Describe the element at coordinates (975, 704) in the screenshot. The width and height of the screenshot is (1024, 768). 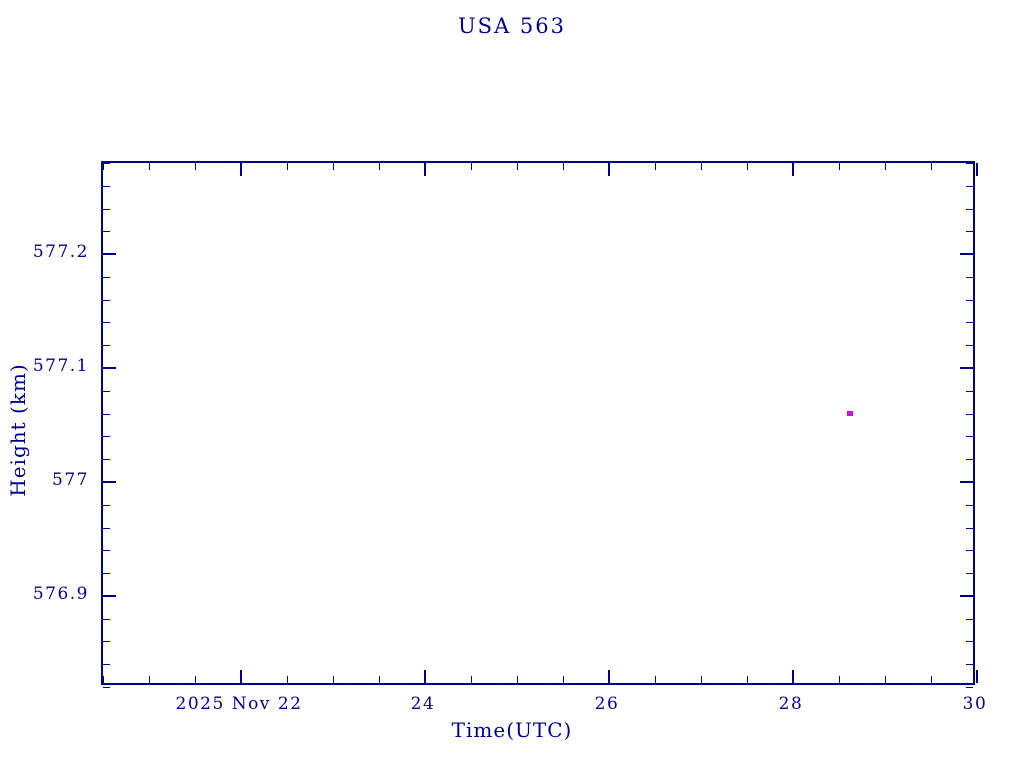
I see `x-tick-label: 30` at that location.